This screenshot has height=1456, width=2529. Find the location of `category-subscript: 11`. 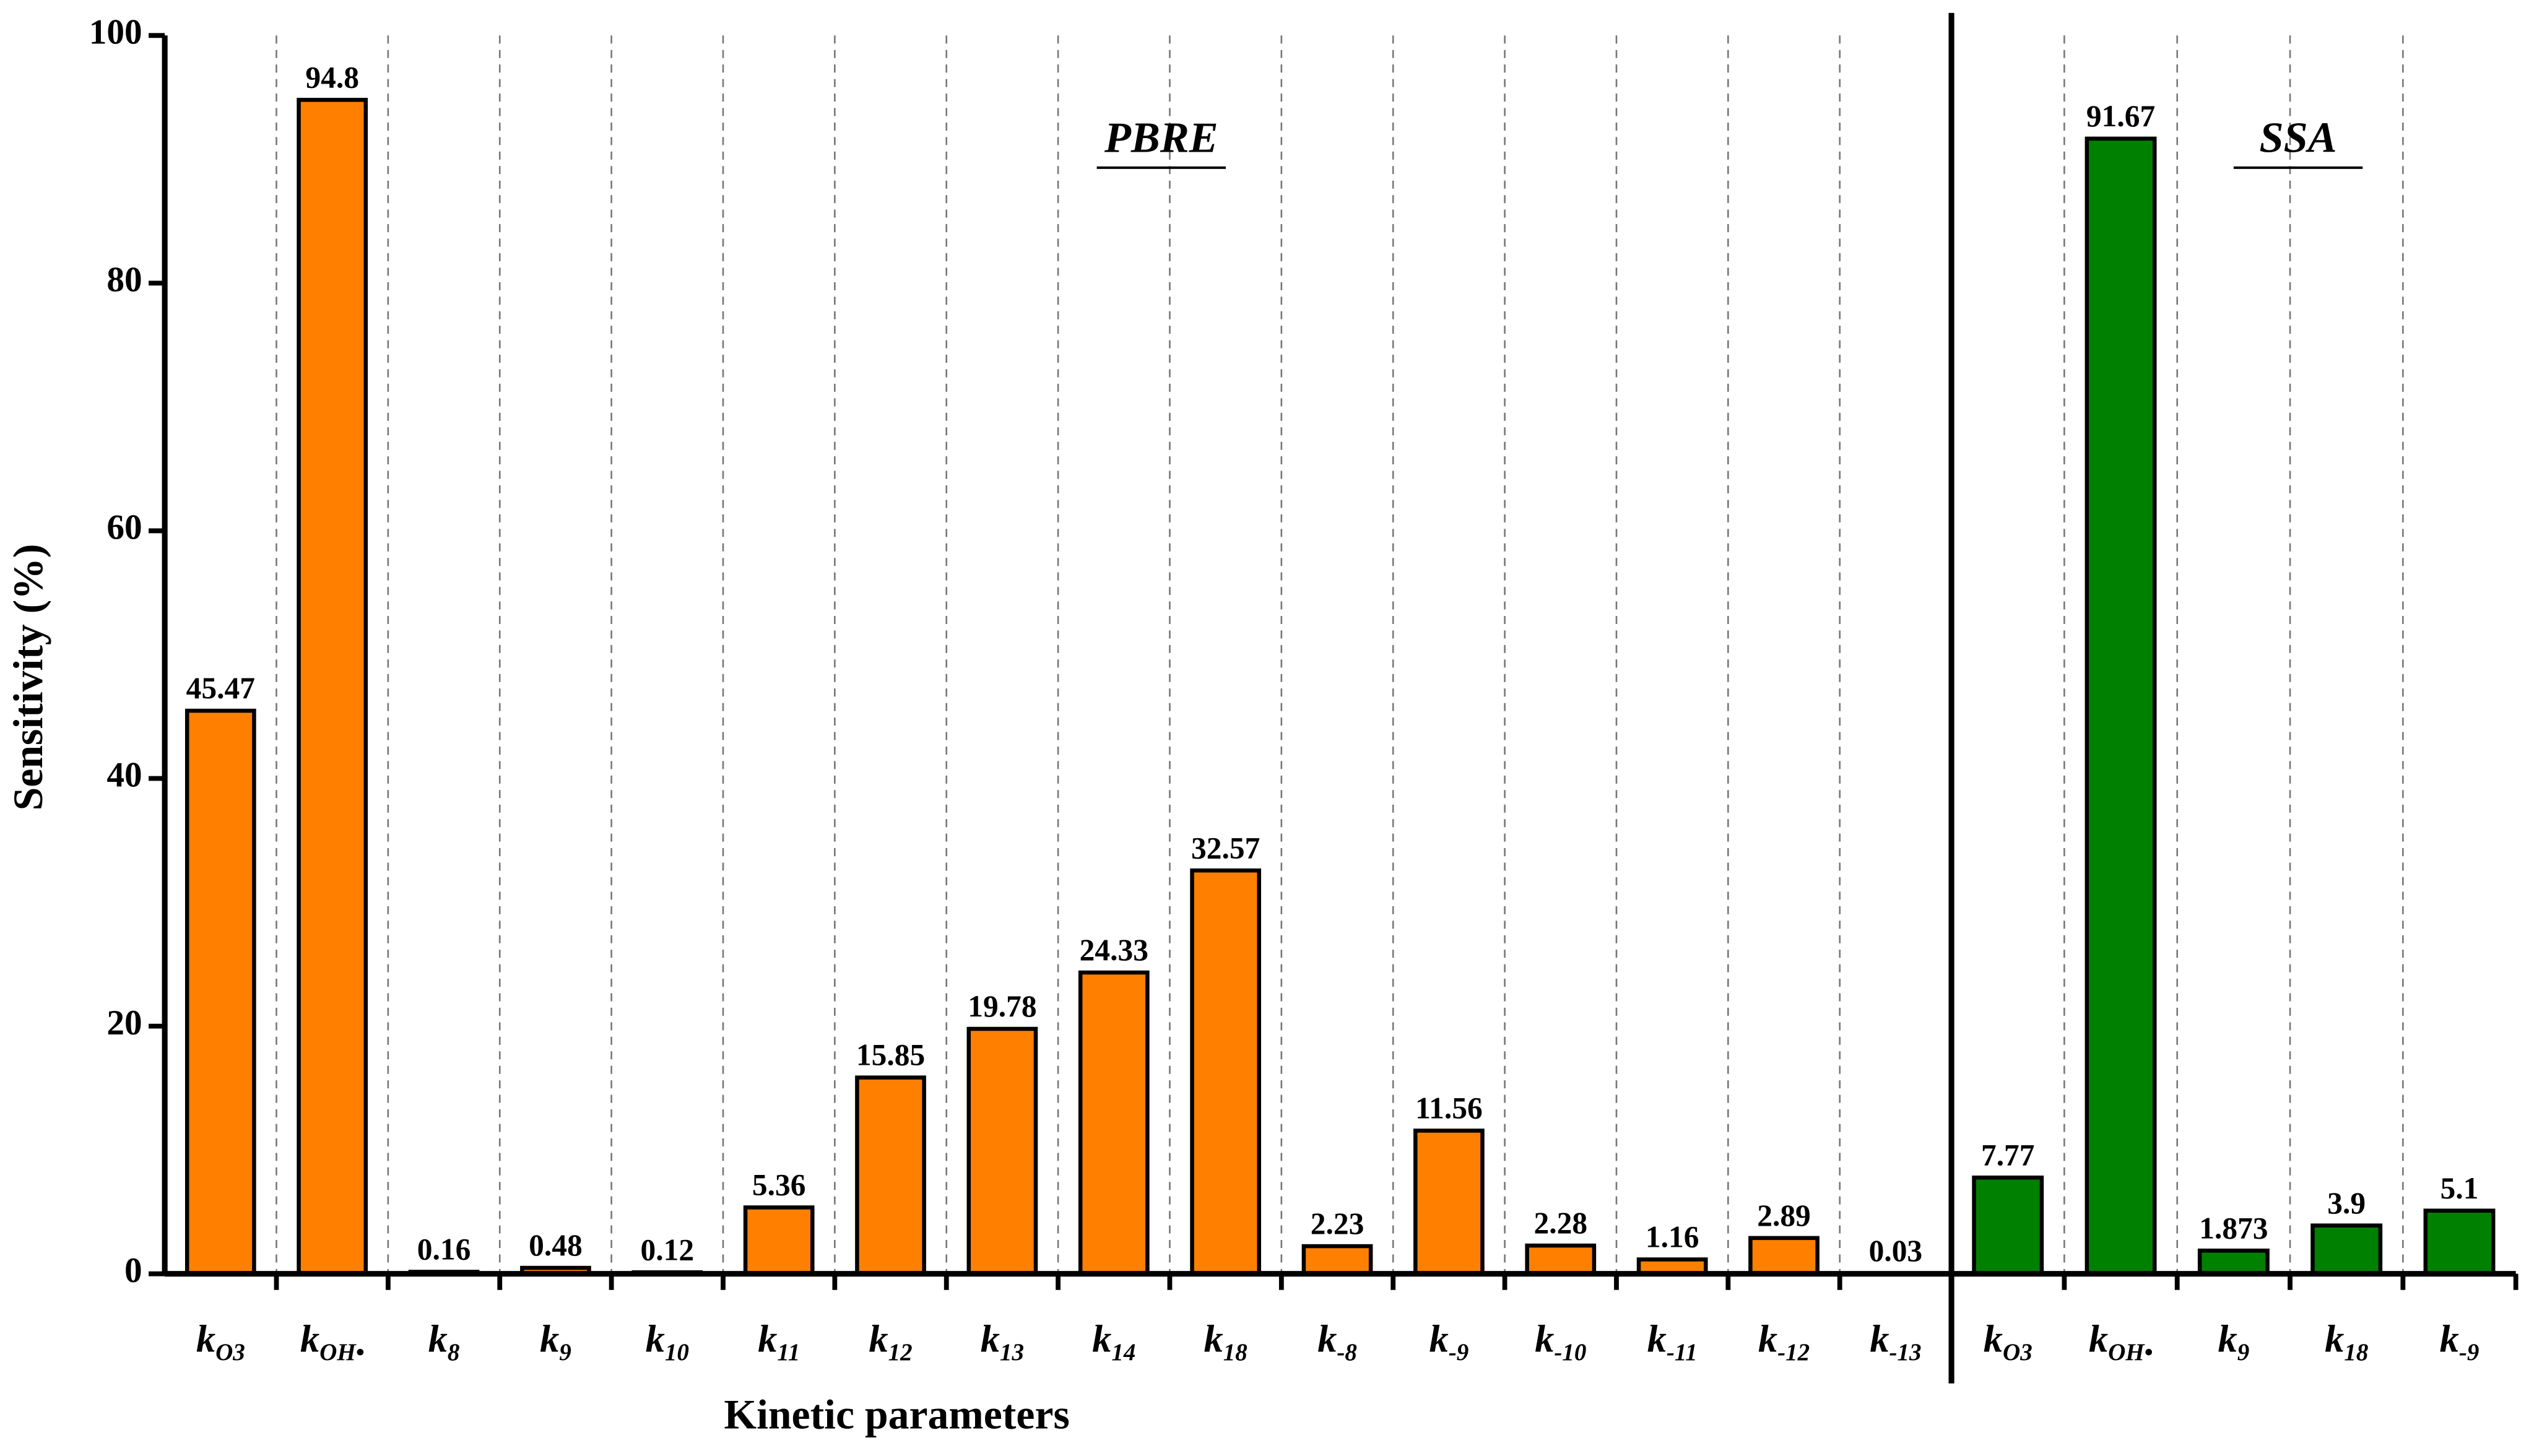

category-subscript: 11 is located at coordinates (788, 1352).